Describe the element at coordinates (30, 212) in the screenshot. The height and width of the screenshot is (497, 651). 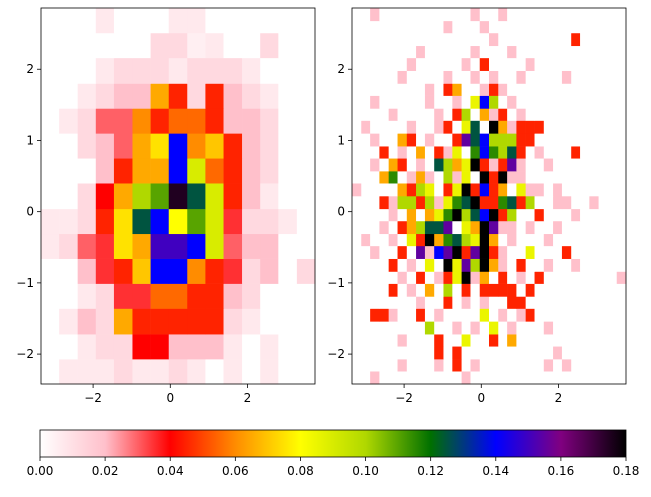
I see `y-tick-label: 0` at that location.